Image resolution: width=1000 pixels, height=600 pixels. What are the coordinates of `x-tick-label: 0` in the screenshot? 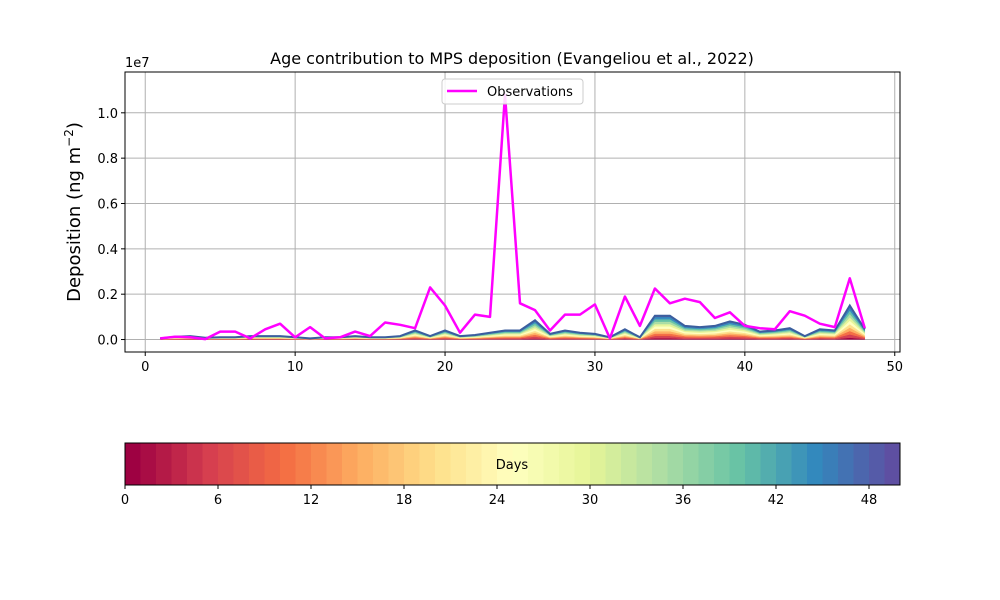 It's located at (145, 367).